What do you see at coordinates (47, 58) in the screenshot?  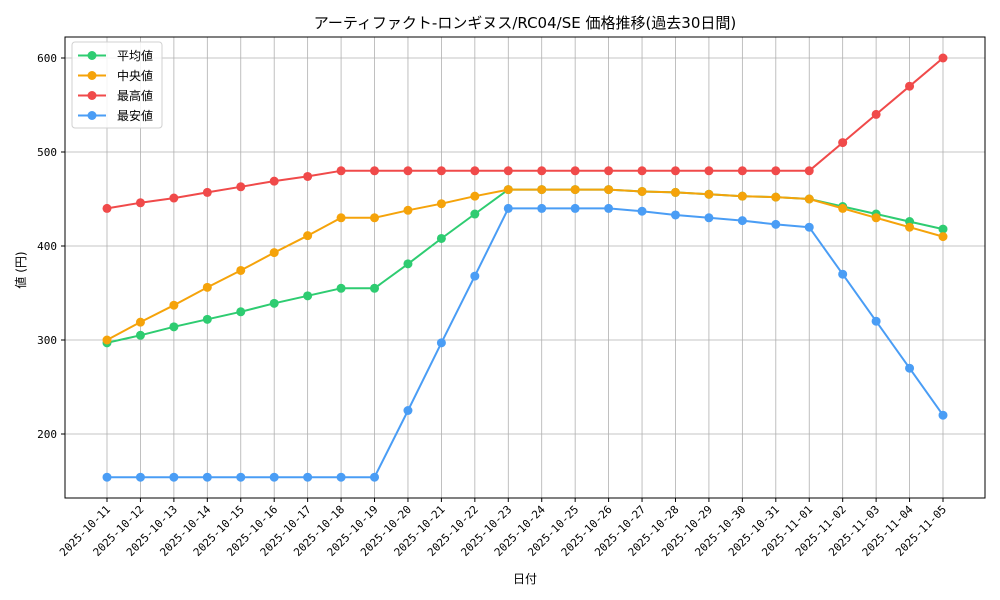 I see `y-tick-label: 600` at bounding box center [47, 58].